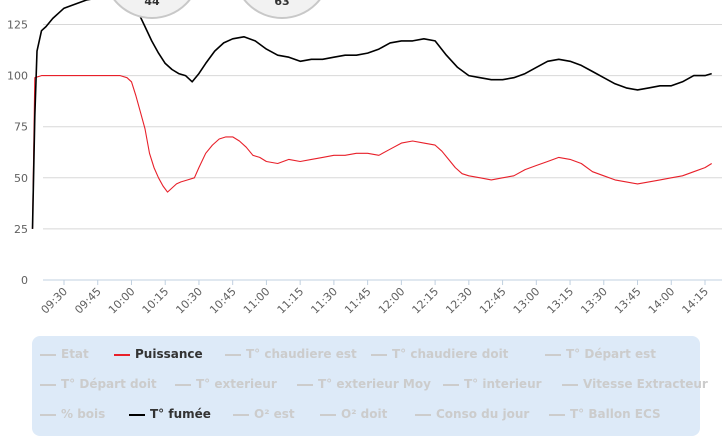  What do you see at coordinates (503, 384) in the screenshot?
I see `legend-label: T° interieur` at bounding box center [503, 384].